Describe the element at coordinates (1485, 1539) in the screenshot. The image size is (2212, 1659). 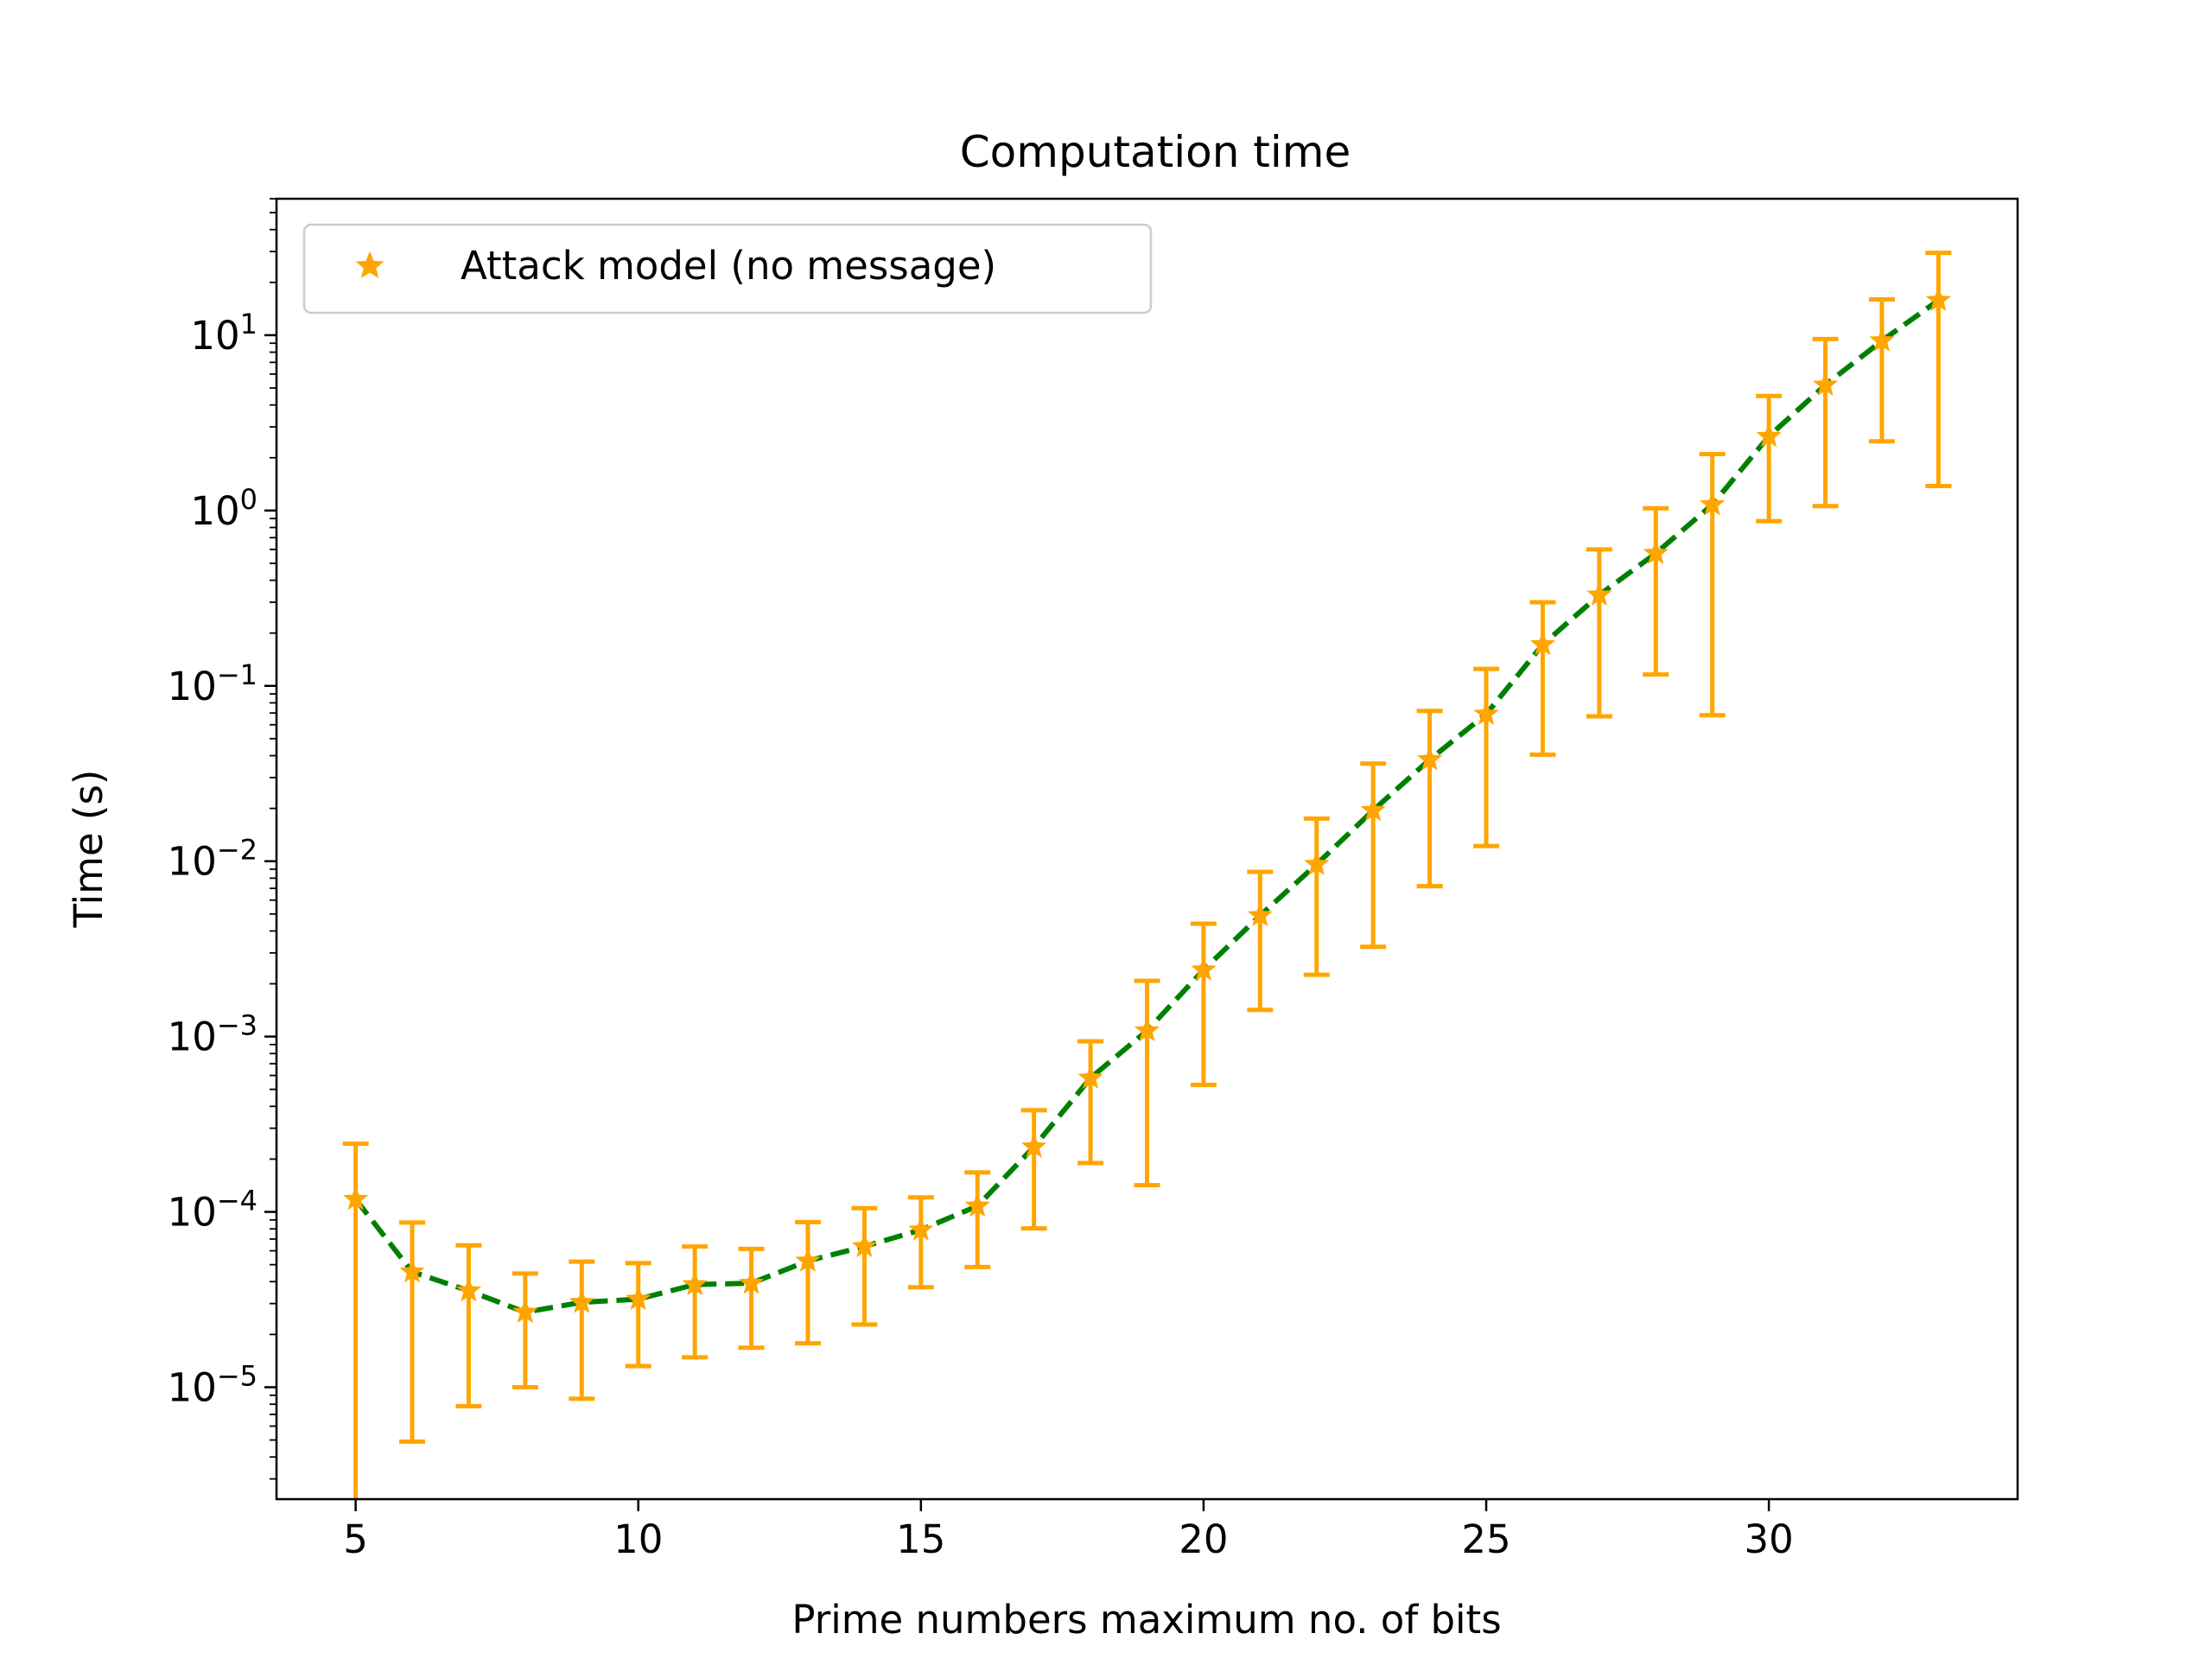
I see `x-tick-label: 25` at that location.